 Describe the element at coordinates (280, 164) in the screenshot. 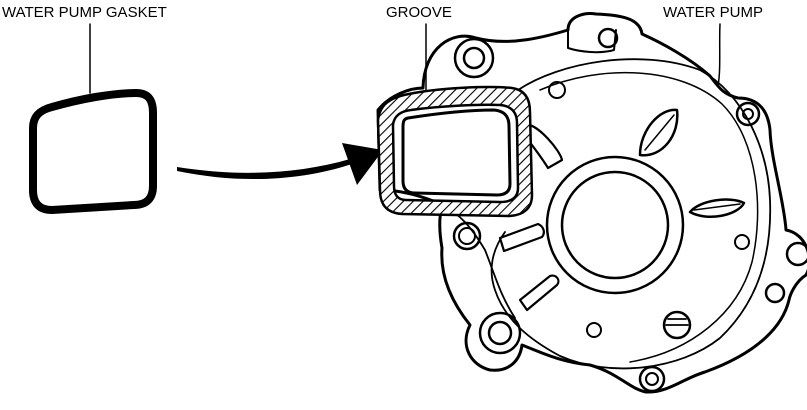

I see `installation-arrow` at that location.